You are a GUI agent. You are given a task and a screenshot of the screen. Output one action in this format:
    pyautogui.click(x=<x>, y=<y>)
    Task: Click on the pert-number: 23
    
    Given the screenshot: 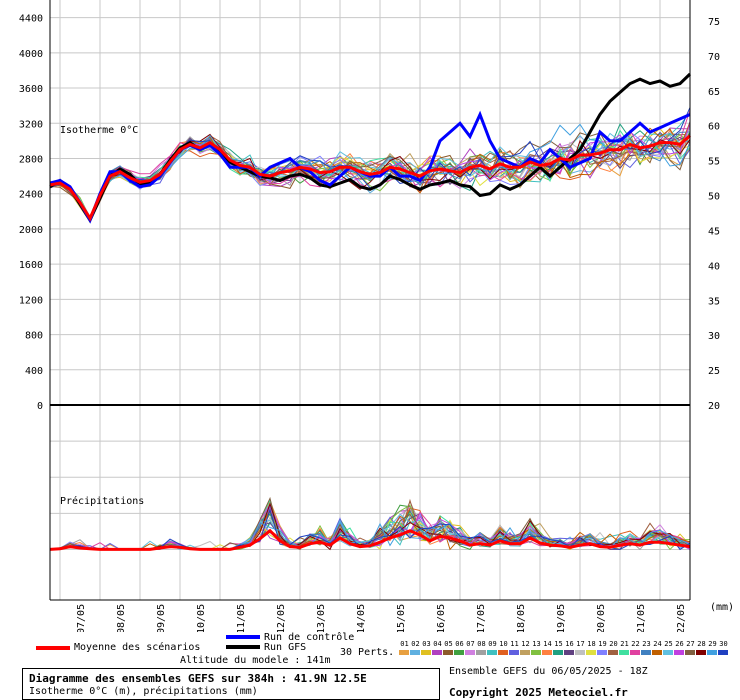 What is the action you would take?
    pyautogui.click(x=646, y=644)
    